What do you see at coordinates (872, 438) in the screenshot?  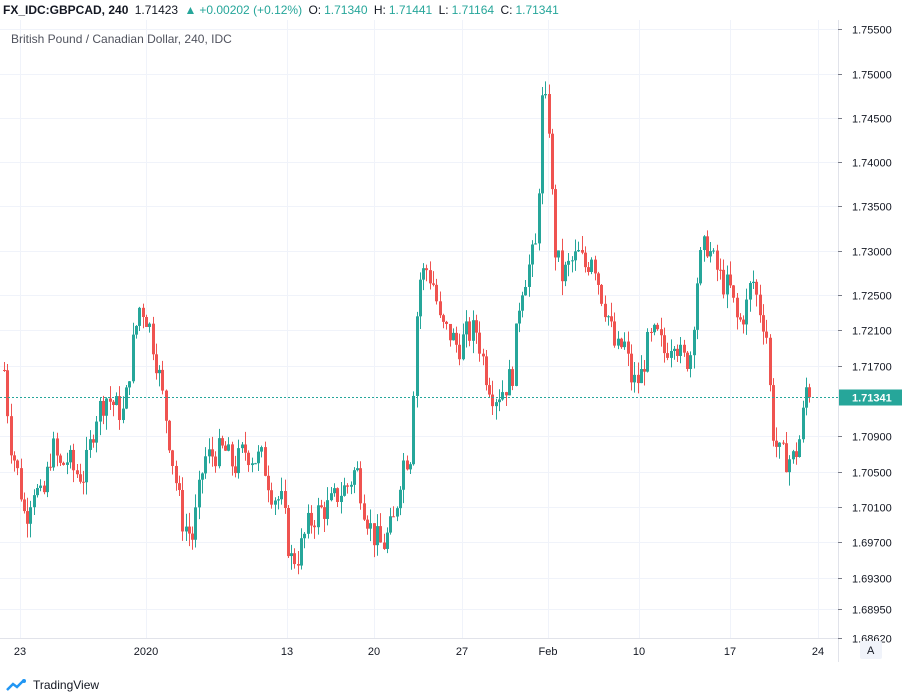 I see `price-tick-label: 1.70900` at bounding box center [872, 438].